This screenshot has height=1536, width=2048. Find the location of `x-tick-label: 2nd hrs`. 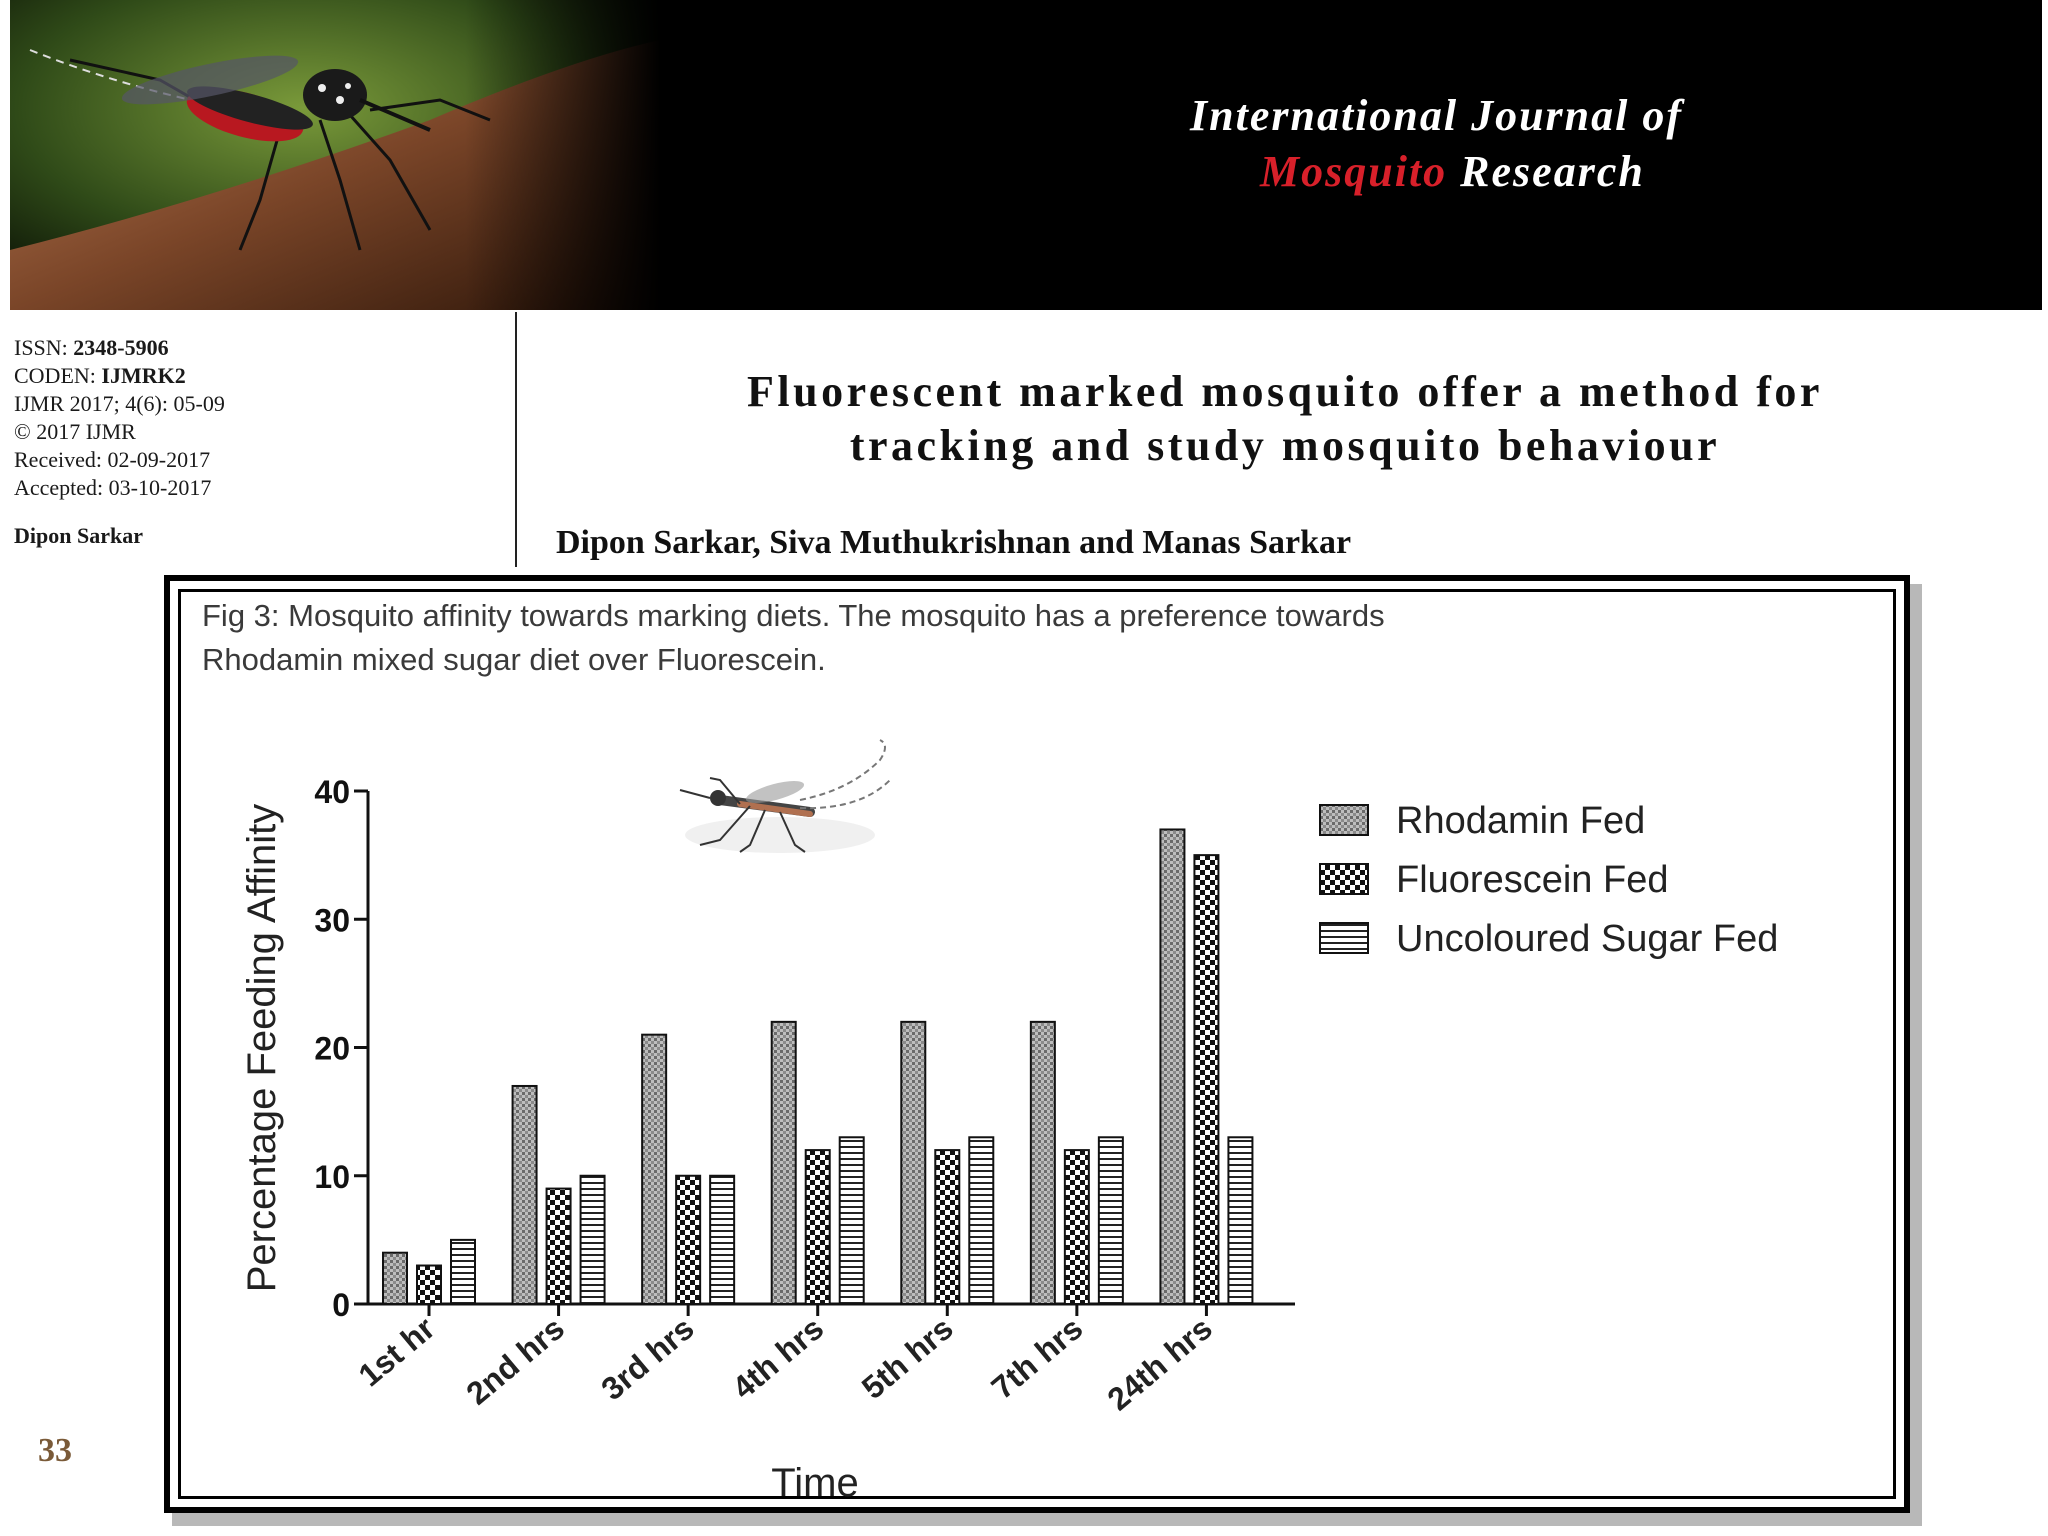

x-tick-label: 2nd hrs is located at coordinates (515, 1361).